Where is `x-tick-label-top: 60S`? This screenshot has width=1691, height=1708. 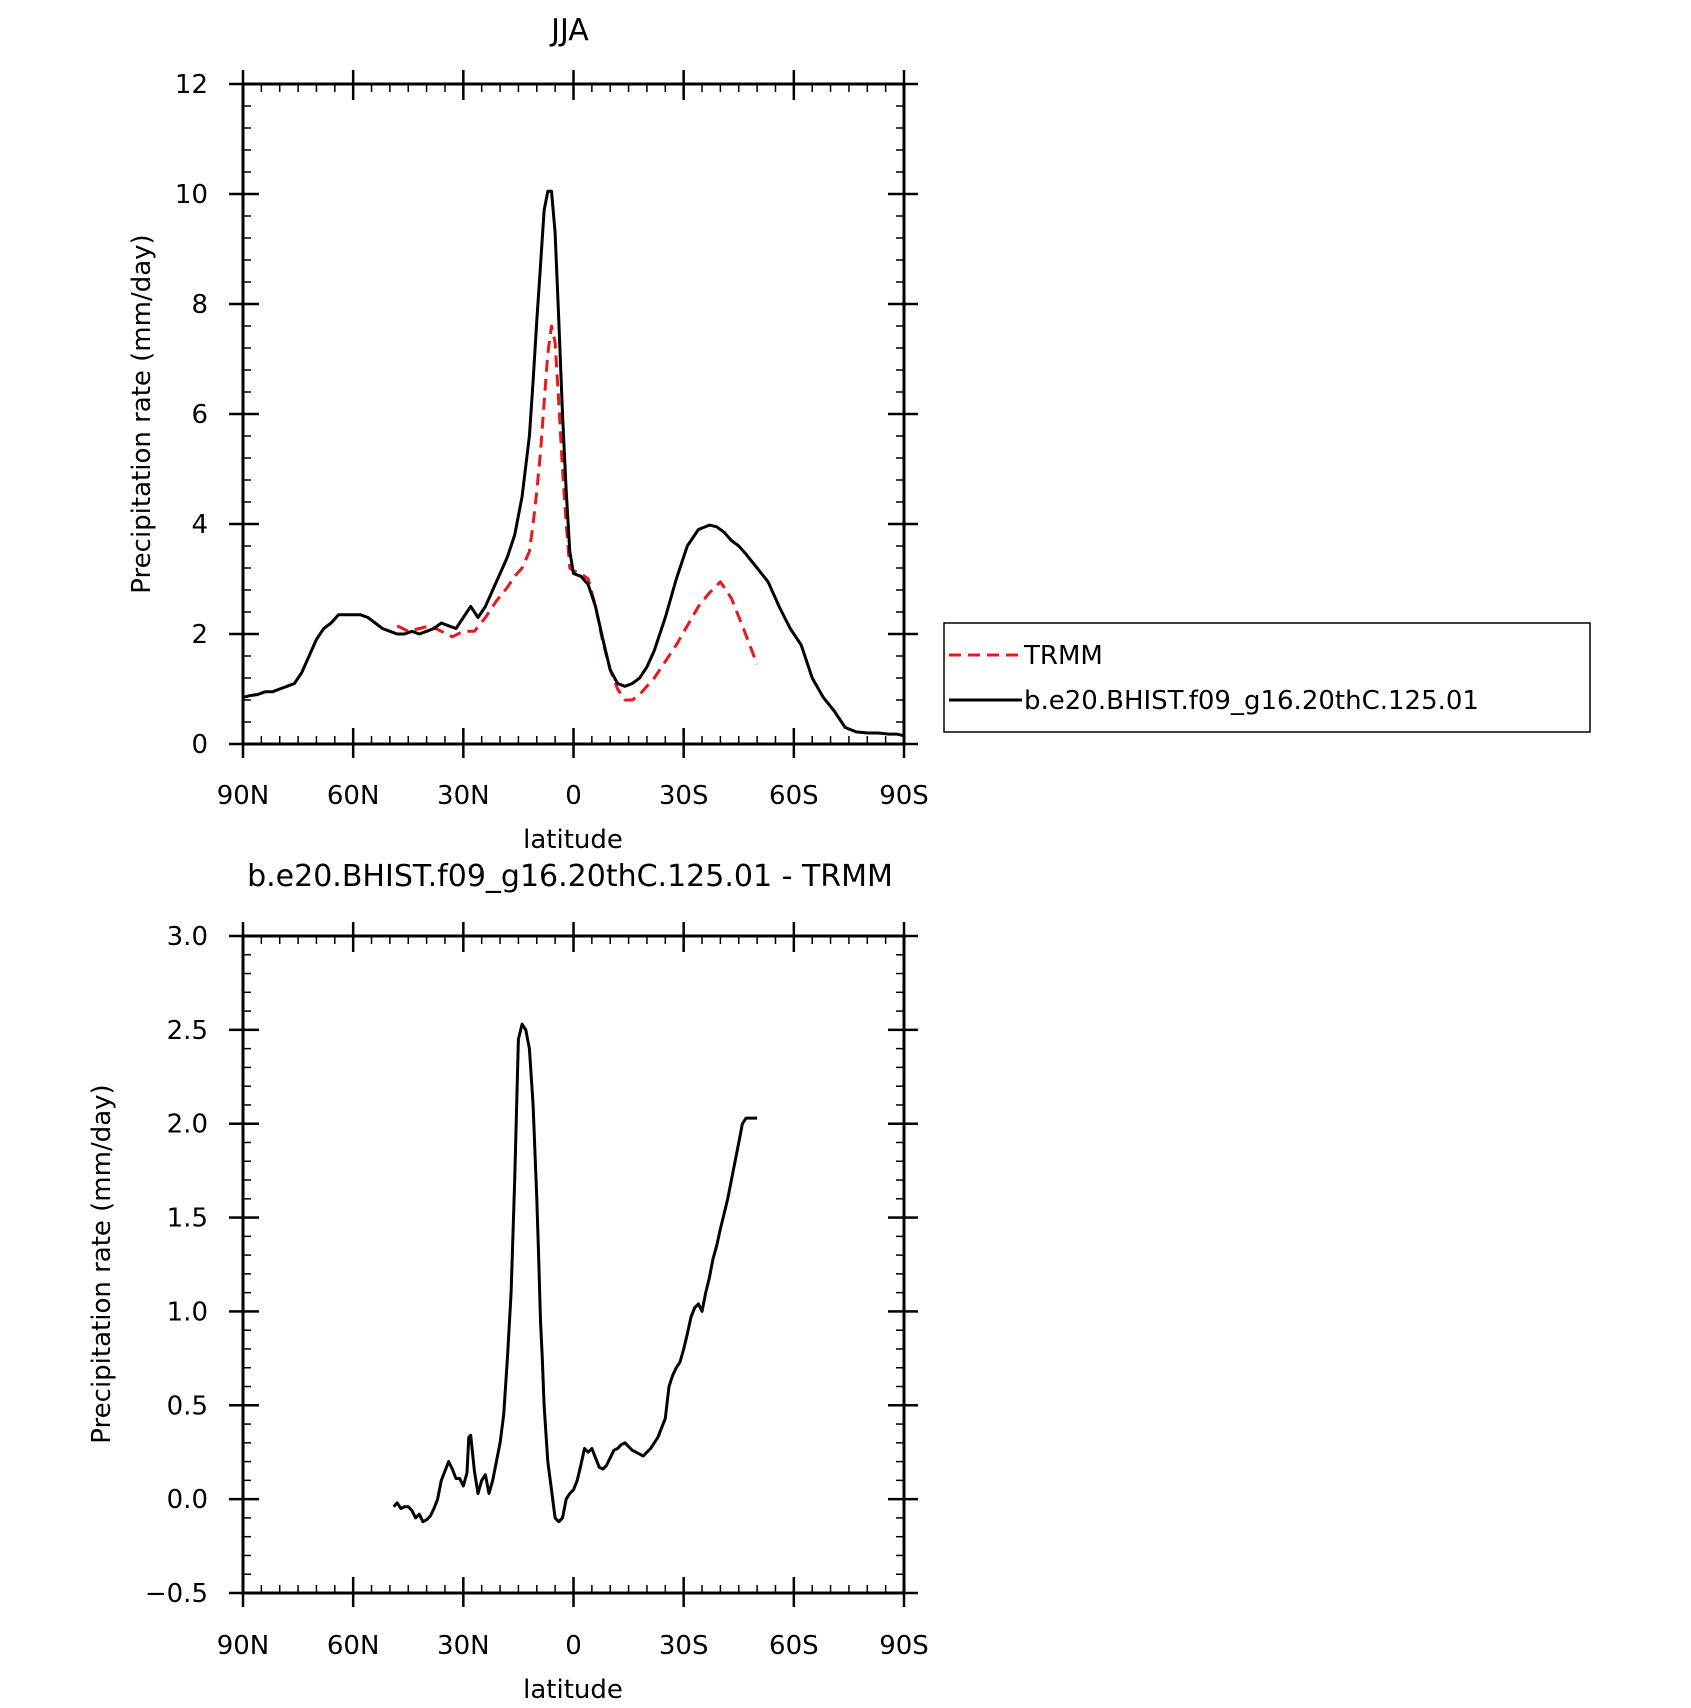 x-tick-label-top: 60S is located at coordinates (794, 796).